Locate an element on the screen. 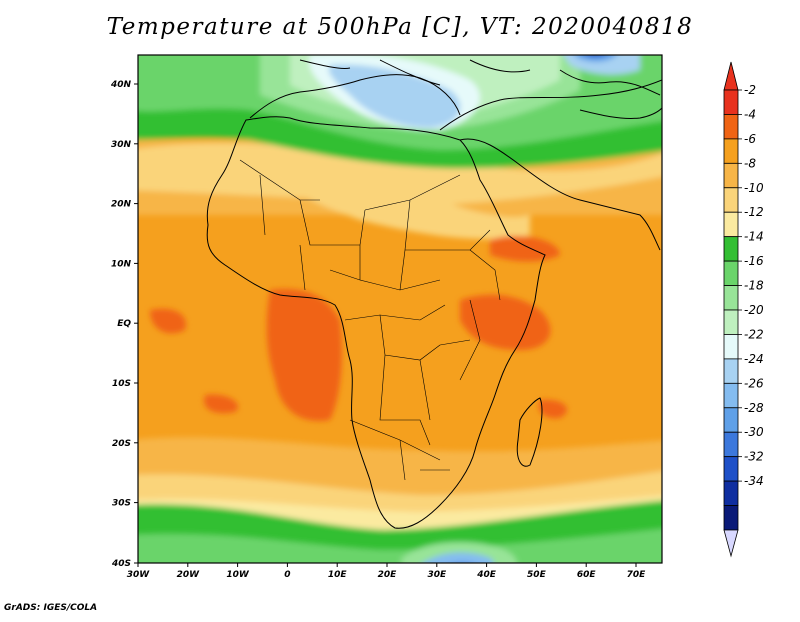 The image size is (800, 622). lon-tick-label: 0 is located at coordinates (287, 575).